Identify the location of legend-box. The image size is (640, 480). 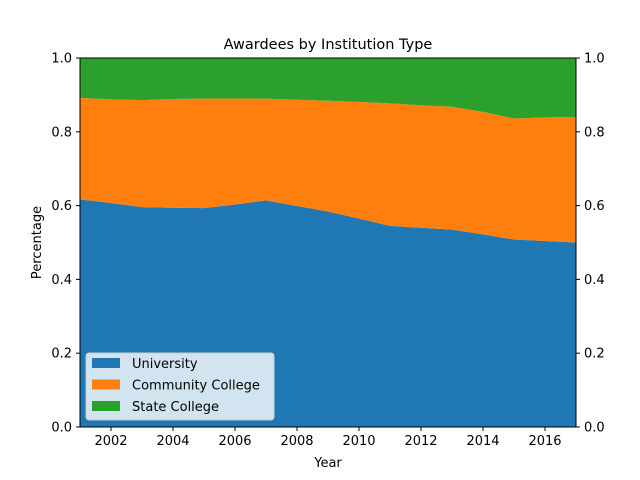
(180, 386).